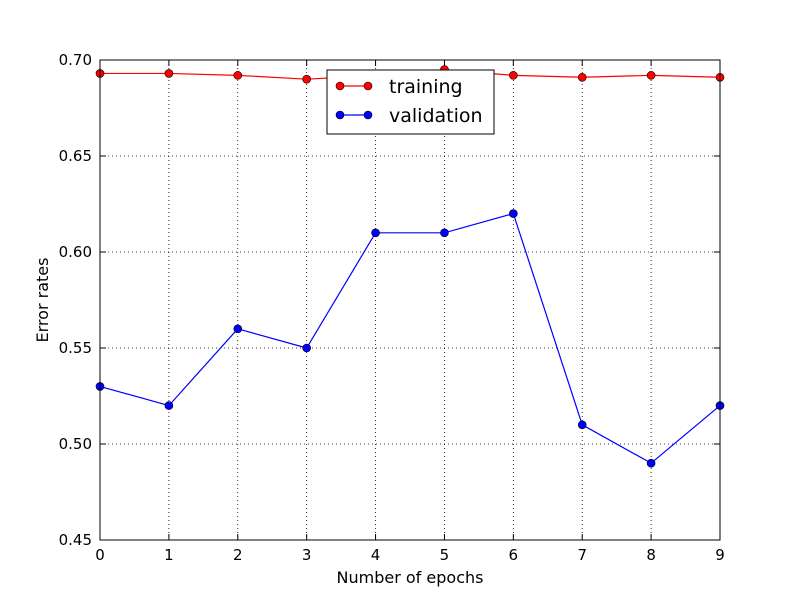  Describe the element at coordinates (100, 555) in the screenshot. I see `x-tick-label: 0` at that location.